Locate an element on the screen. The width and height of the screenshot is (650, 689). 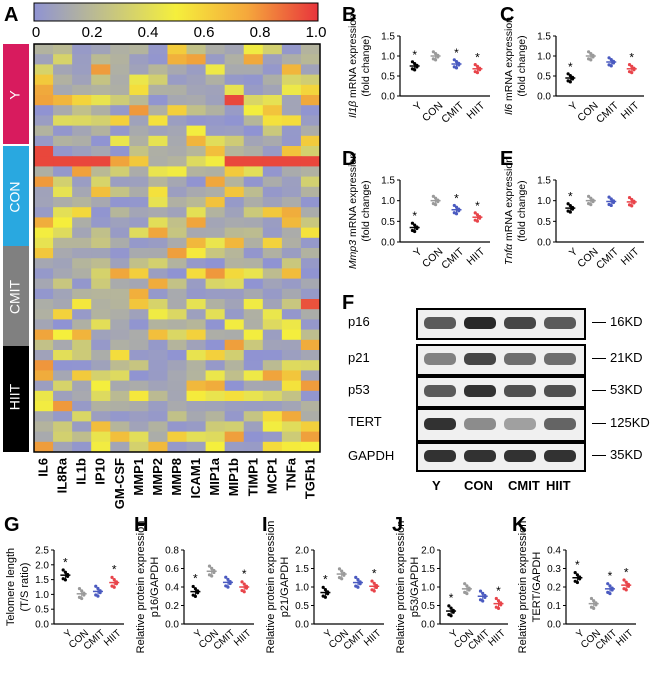
panel-label-d: D is located at coordinates (349, 159).